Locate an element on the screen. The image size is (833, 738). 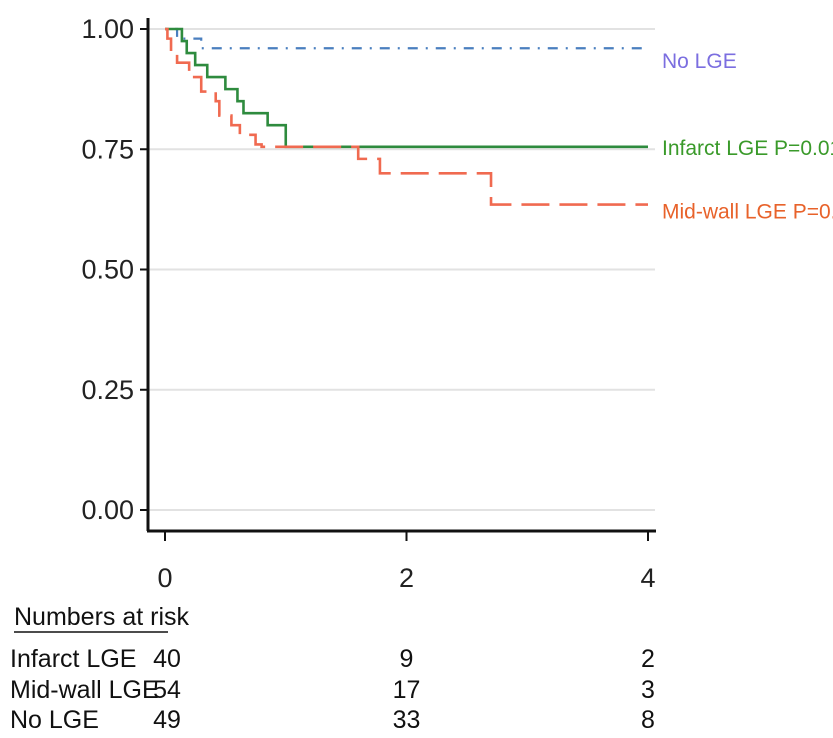
y-tick-label: 0.50 is located at coordinates (107, 270).